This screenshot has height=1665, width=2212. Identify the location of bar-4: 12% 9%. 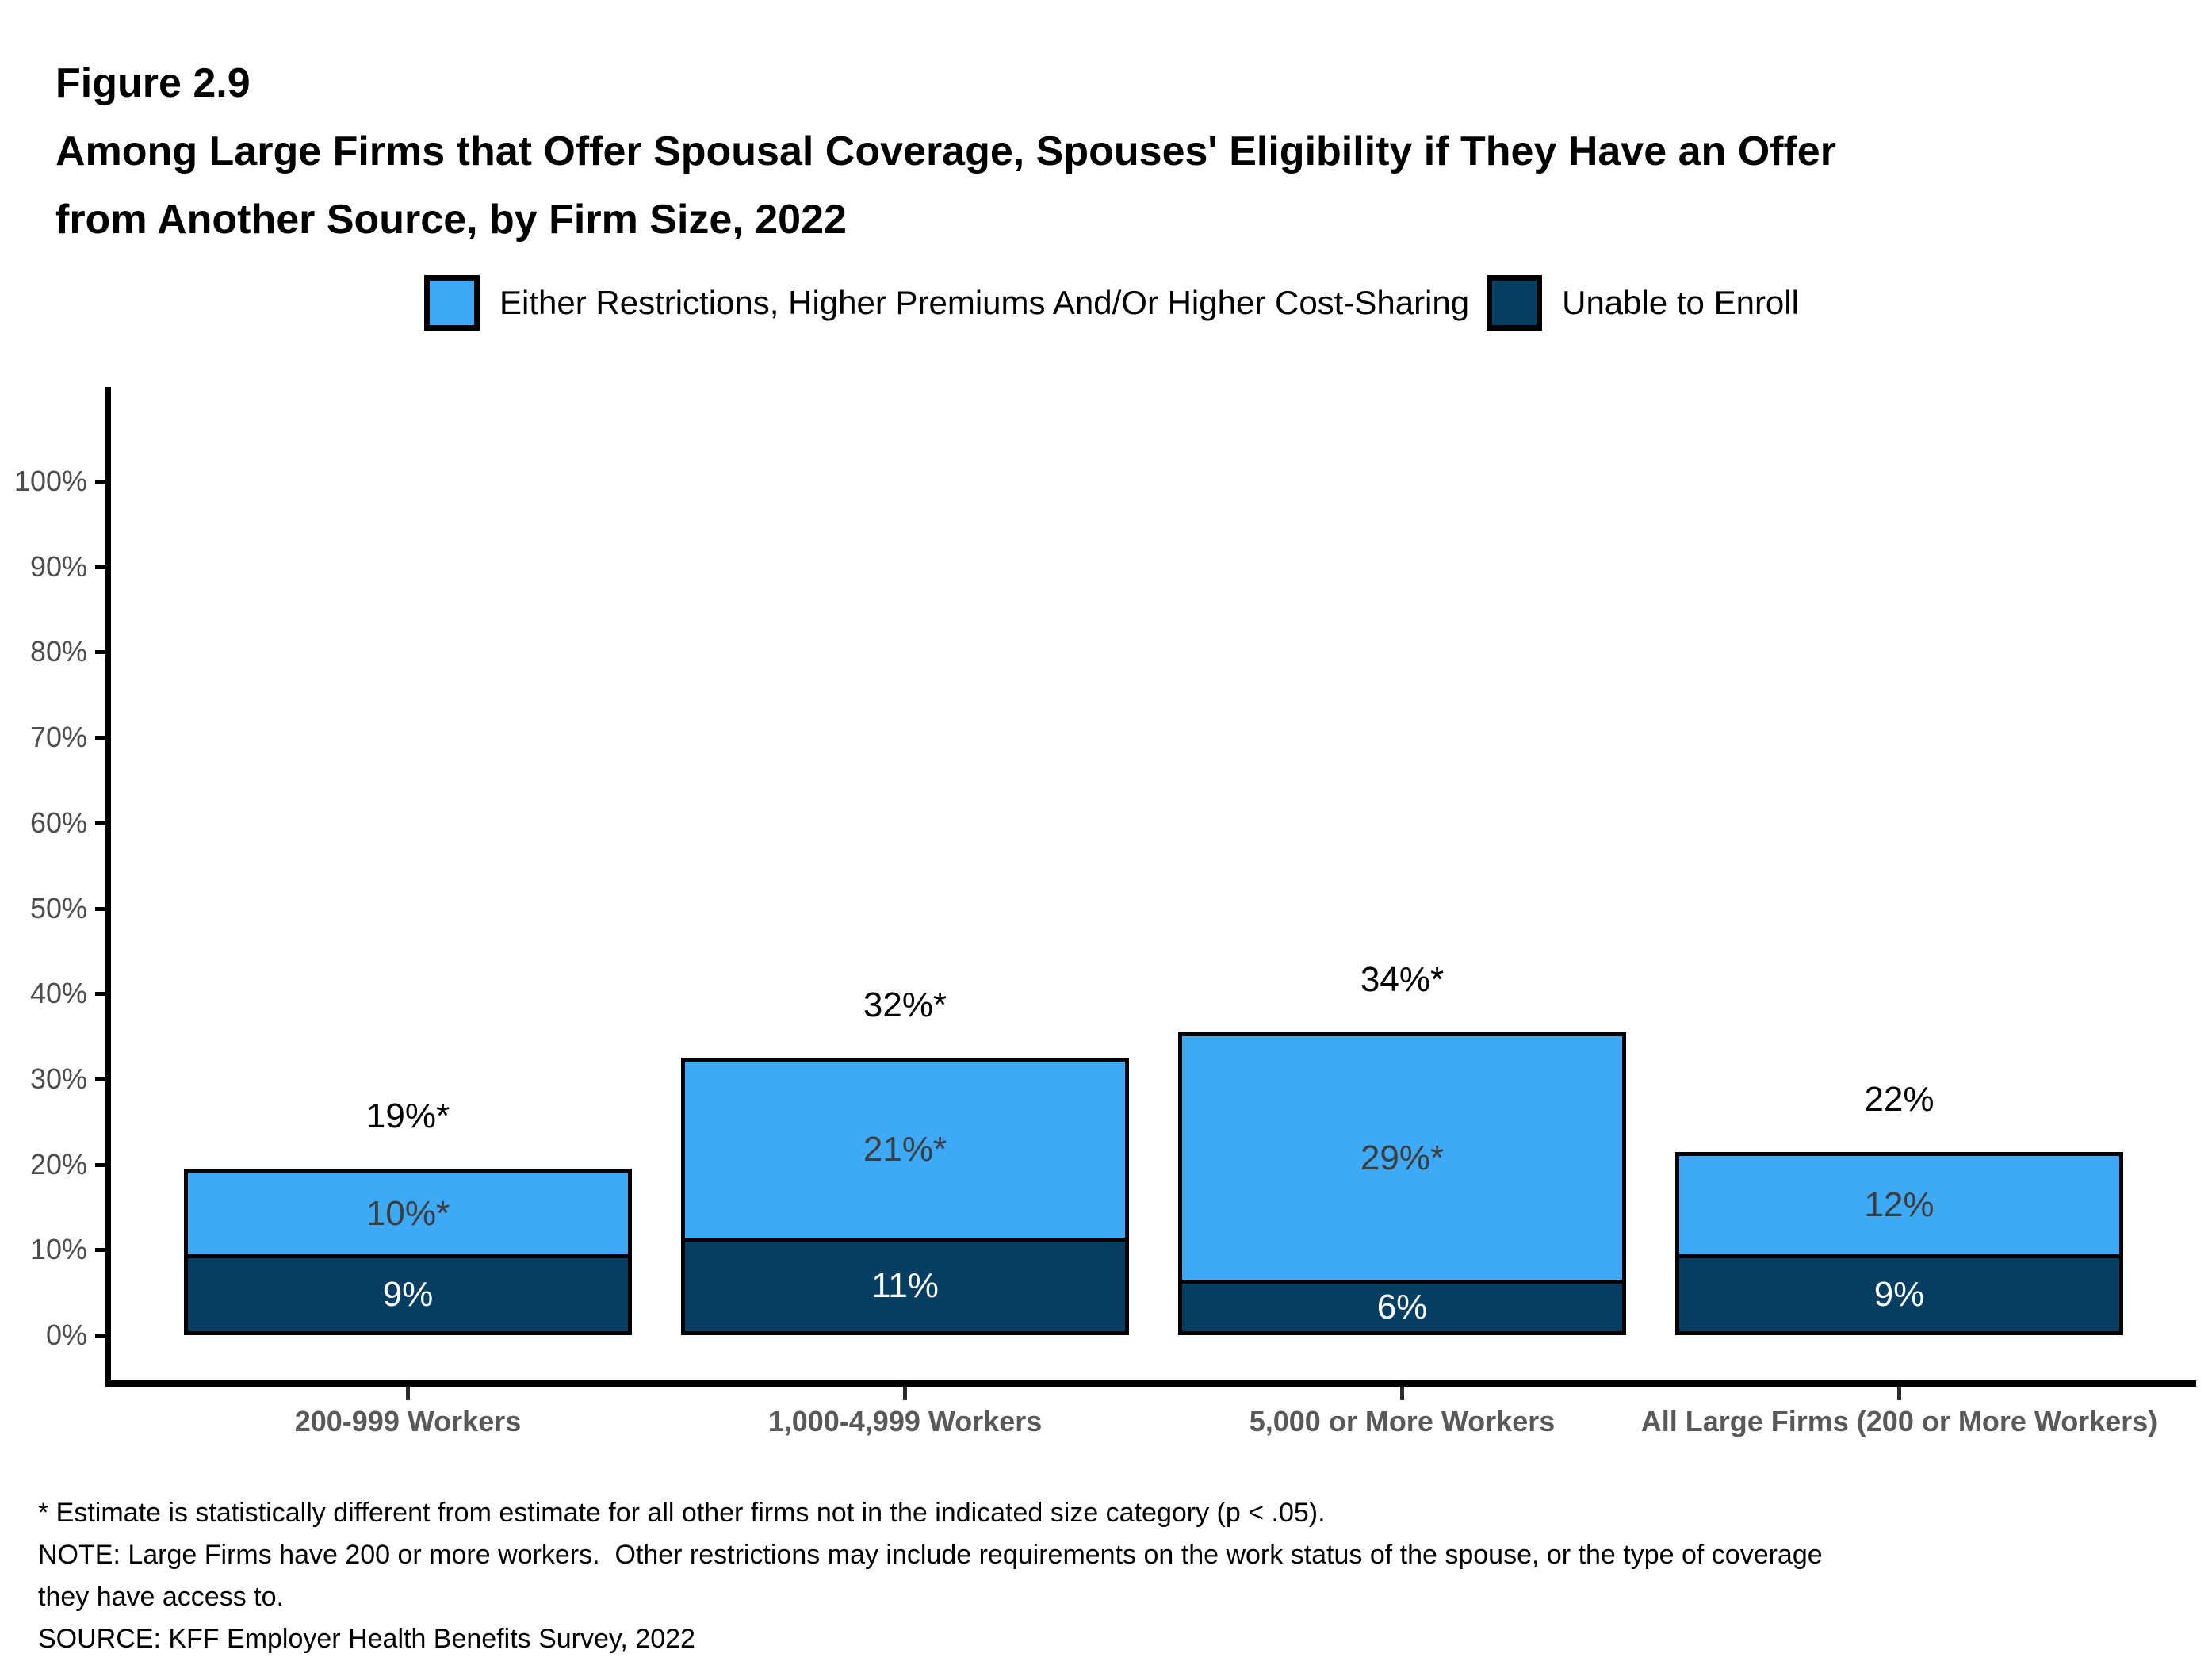
(1899, 1243).